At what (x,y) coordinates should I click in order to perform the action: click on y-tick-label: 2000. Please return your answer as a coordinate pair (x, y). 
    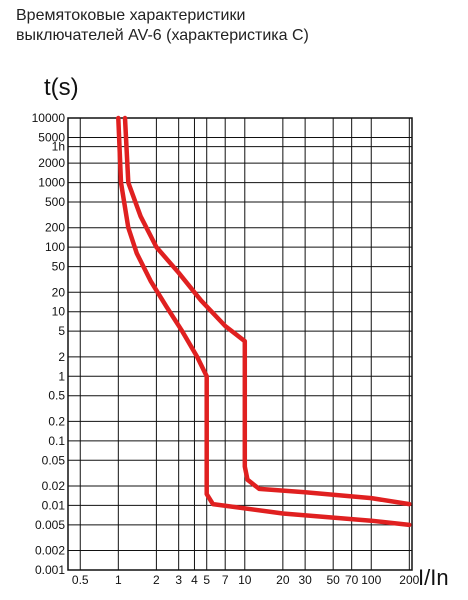
    Looking at the image, I should click on (51, 163).